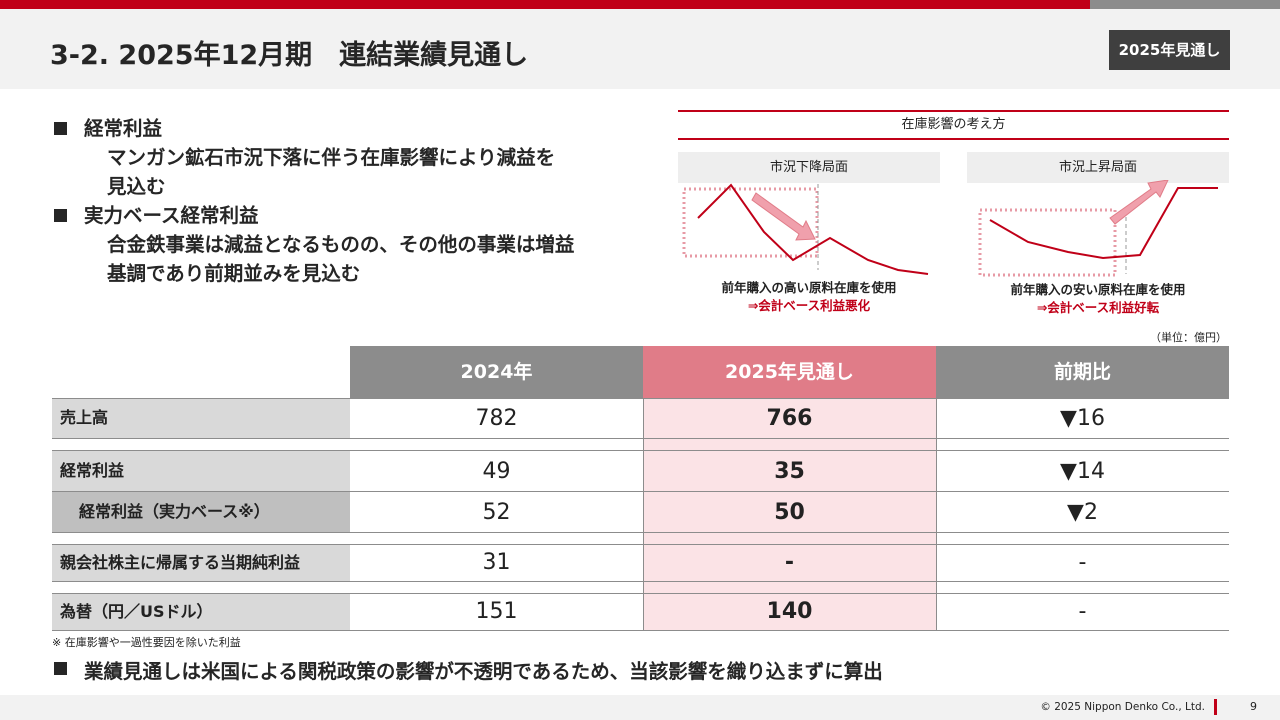 This screenshot has height=720, width=1280. What do you see at coordinates (201, 418) in the screenshot?
I see `row-label-sales: 売上高` at bounding box center [201, 418].